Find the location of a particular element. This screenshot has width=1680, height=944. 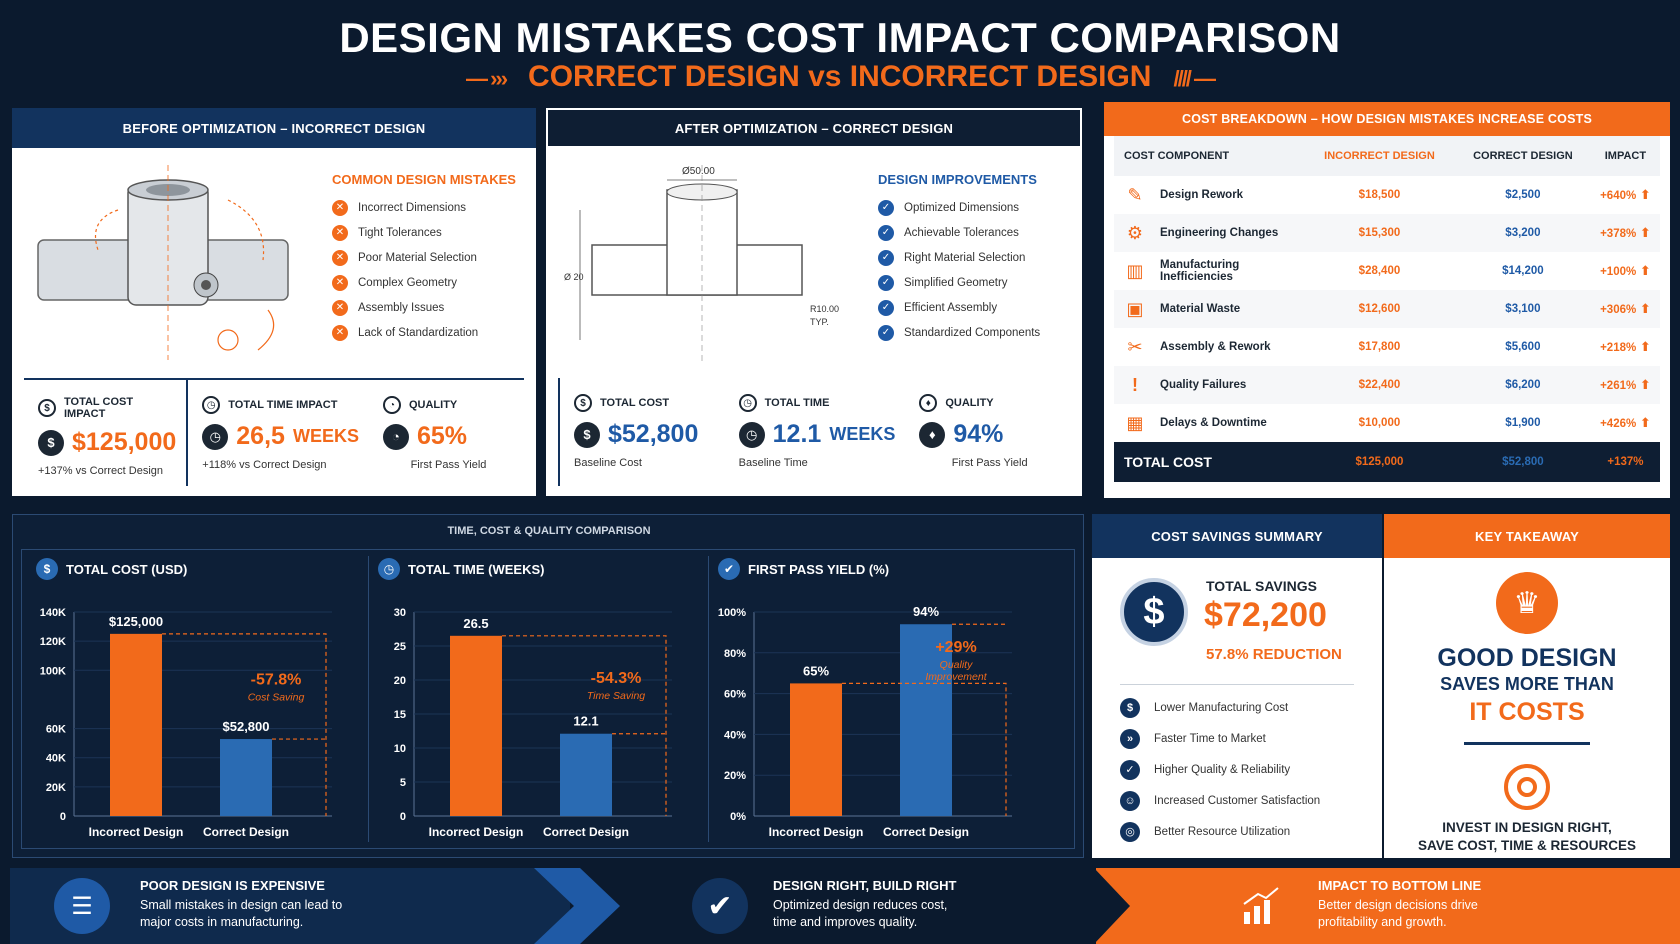

y-tick-label: 25 is located at coordinates (400, 647).